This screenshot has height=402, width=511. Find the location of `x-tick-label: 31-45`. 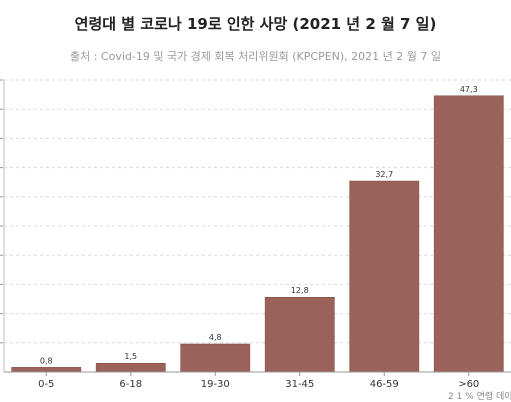

x-tick-label: 31-45 is located at coordinates (299, 384).